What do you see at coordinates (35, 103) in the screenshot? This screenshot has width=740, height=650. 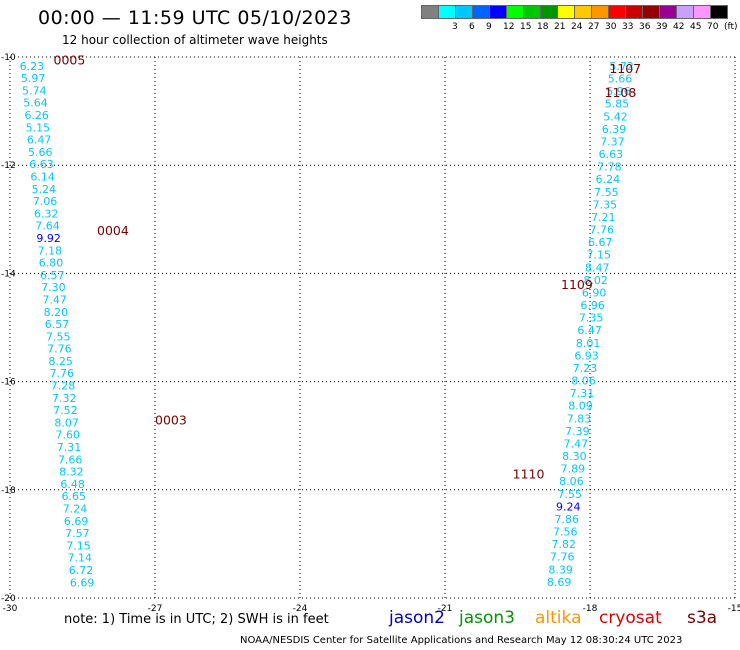 I see `wave-height-value: 5.64` at bounding box center [35, 103].